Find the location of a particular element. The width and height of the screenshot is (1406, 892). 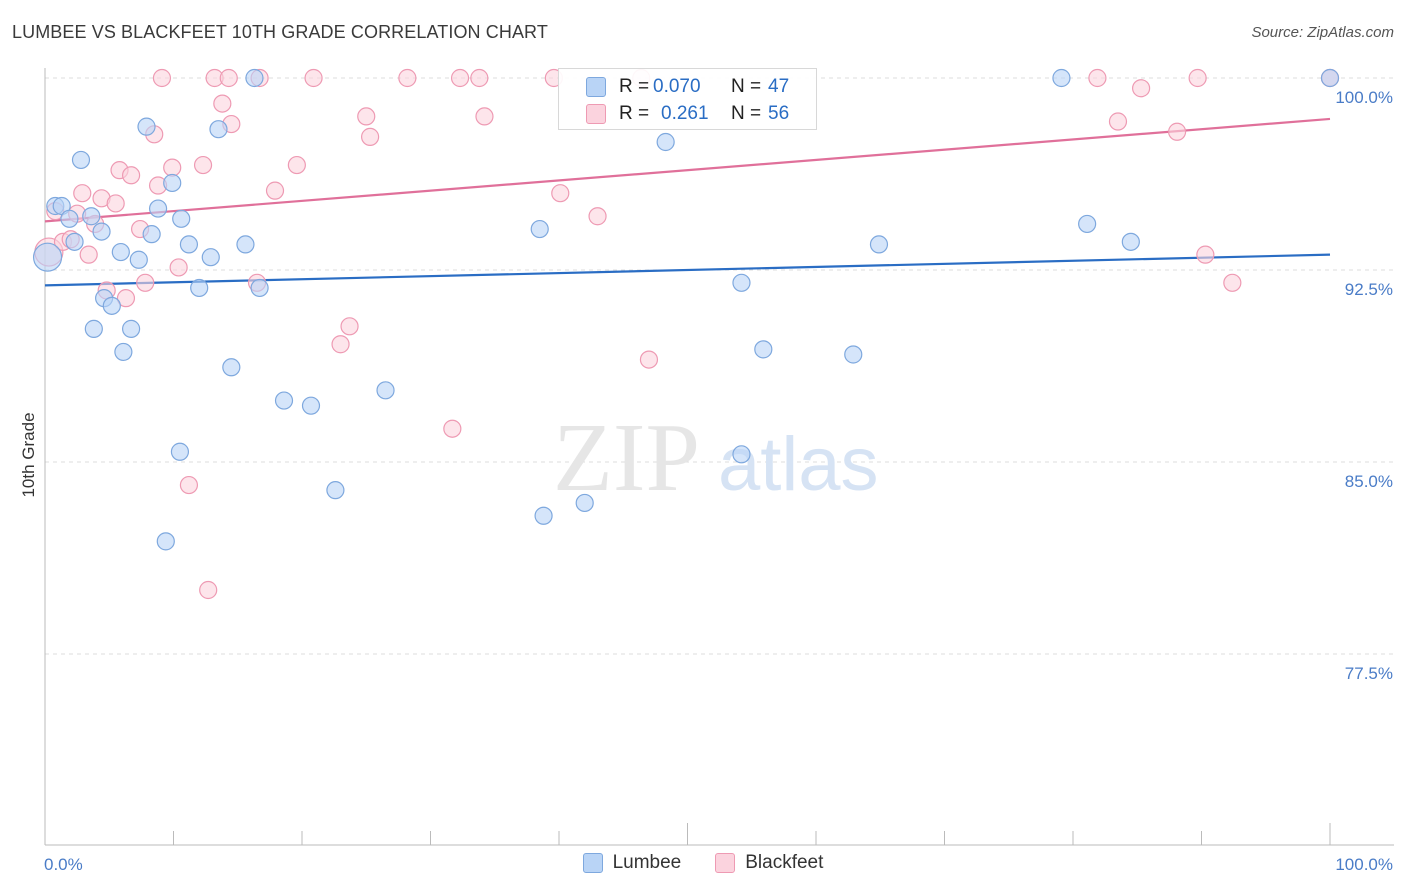

stats-box: R = 0.070 N = 47 R = 0.261 N = 56 is located at coordinates (687, 99).